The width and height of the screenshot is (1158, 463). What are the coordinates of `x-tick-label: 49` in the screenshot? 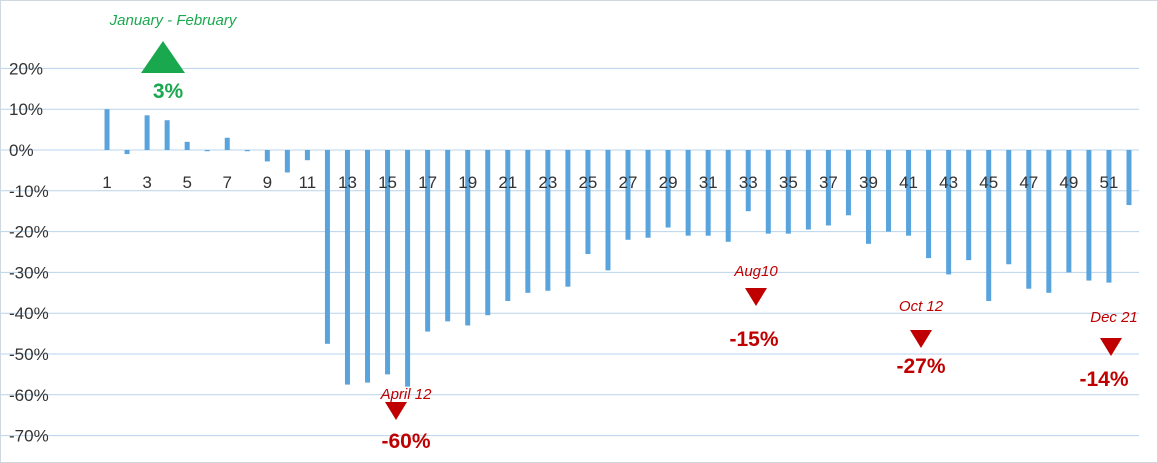 It's located at (1068, 182).